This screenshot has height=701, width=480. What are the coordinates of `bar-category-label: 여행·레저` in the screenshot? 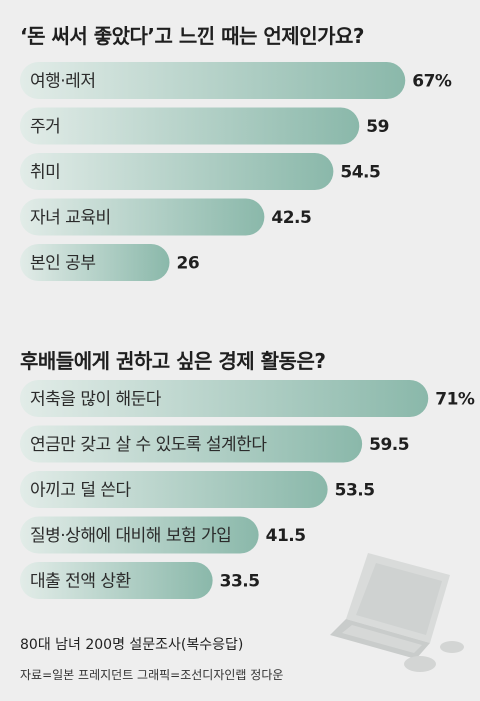 It's located at (62, 82).